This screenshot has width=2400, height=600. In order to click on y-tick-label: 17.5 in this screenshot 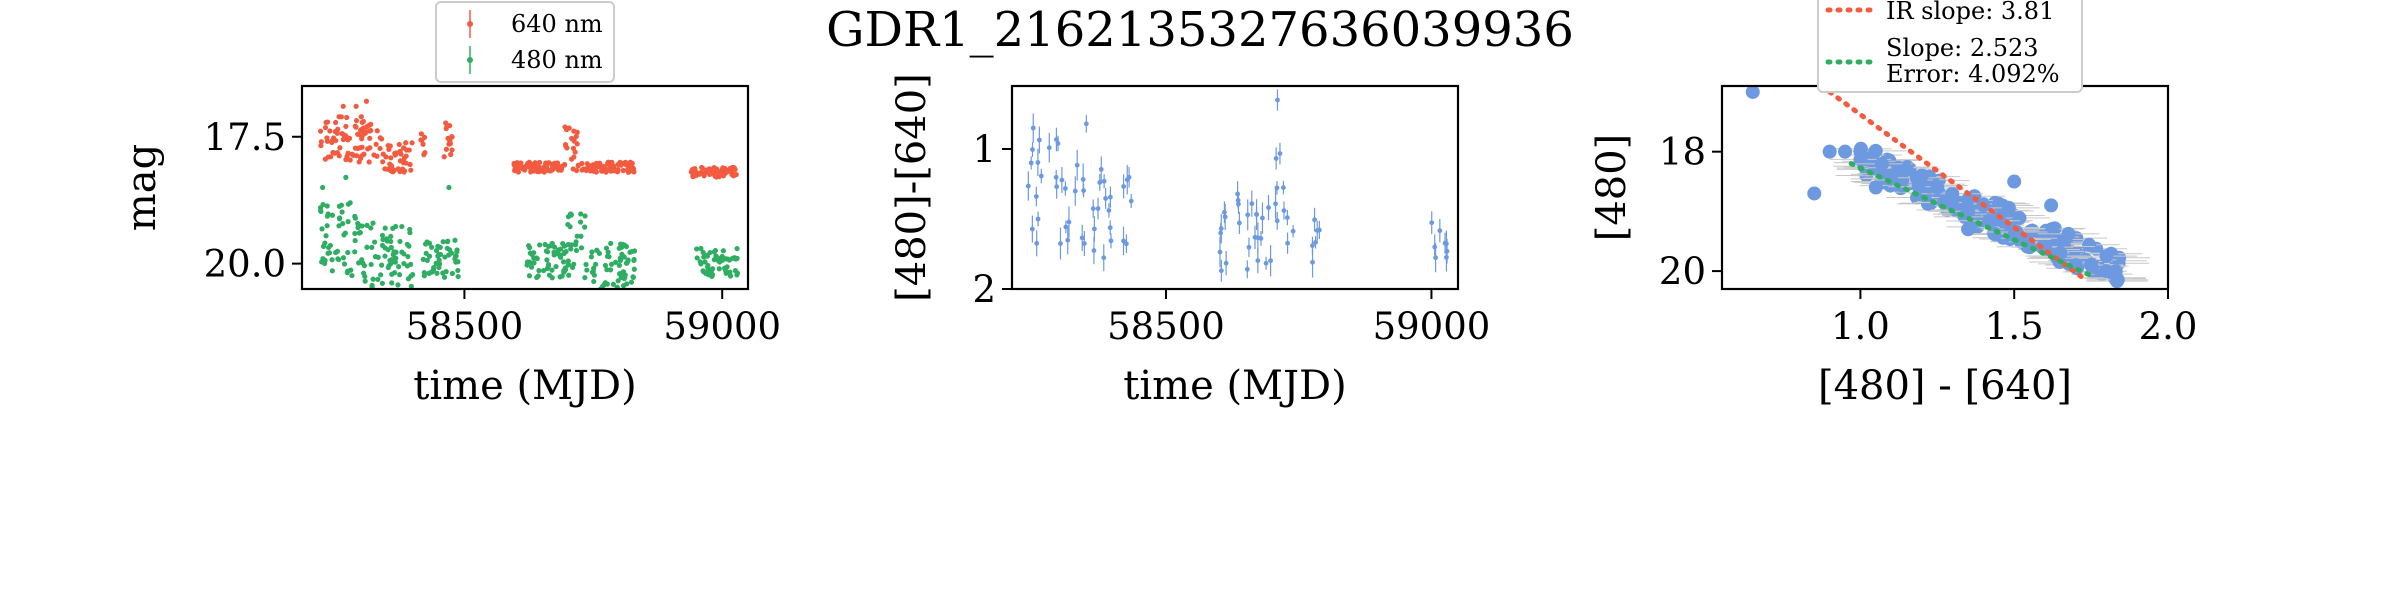, I will do `click(245, 137)`.